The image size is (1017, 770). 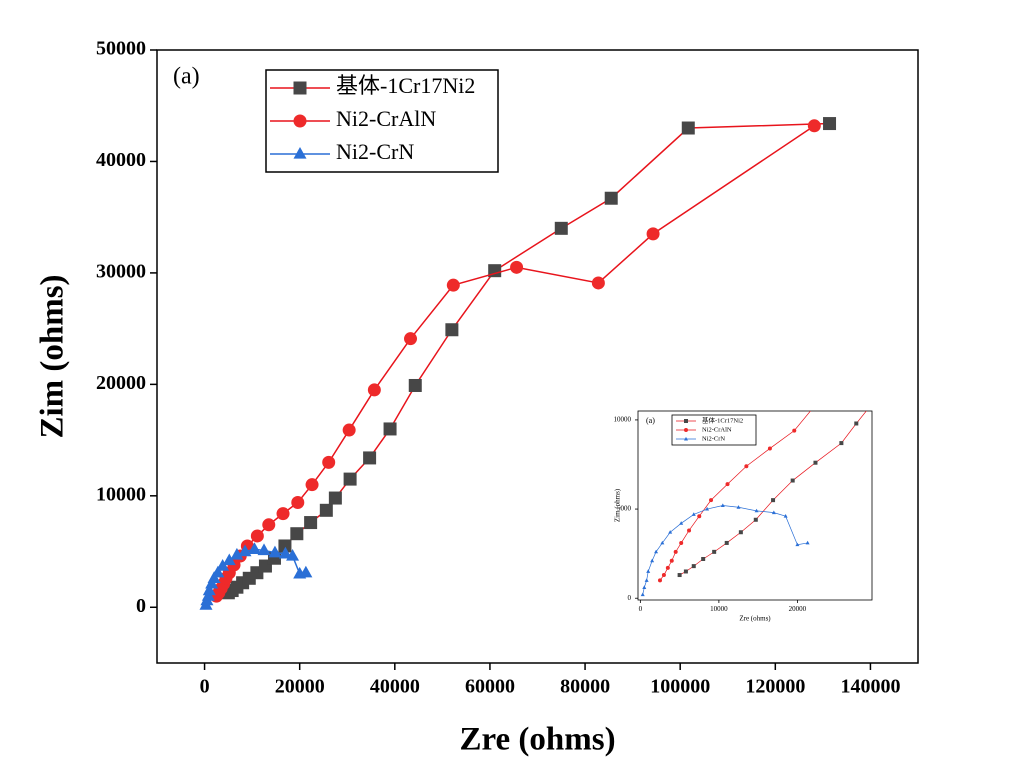 I want to click on y-tick-label: 20000, so click(x=121, y=383).